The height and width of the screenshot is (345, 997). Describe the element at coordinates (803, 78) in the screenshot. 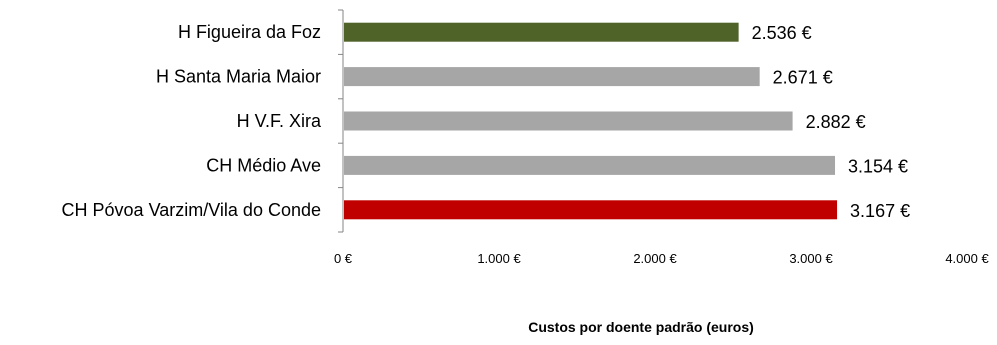

I see `data-label: 2.671 €` at that location.